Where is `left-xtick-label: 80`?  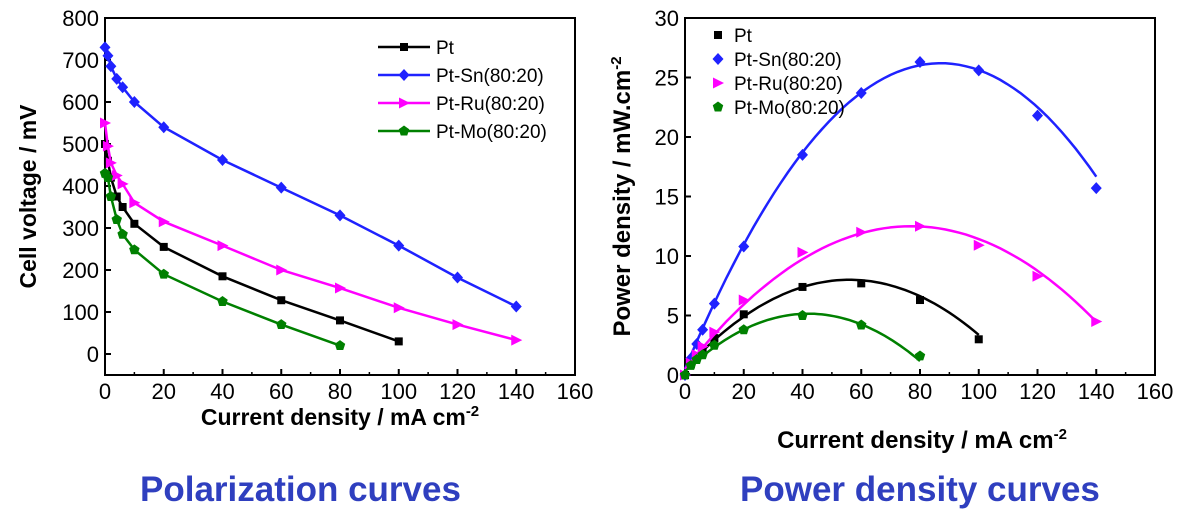 left-xtick-label: 80 is located at coordinates (340, 391).